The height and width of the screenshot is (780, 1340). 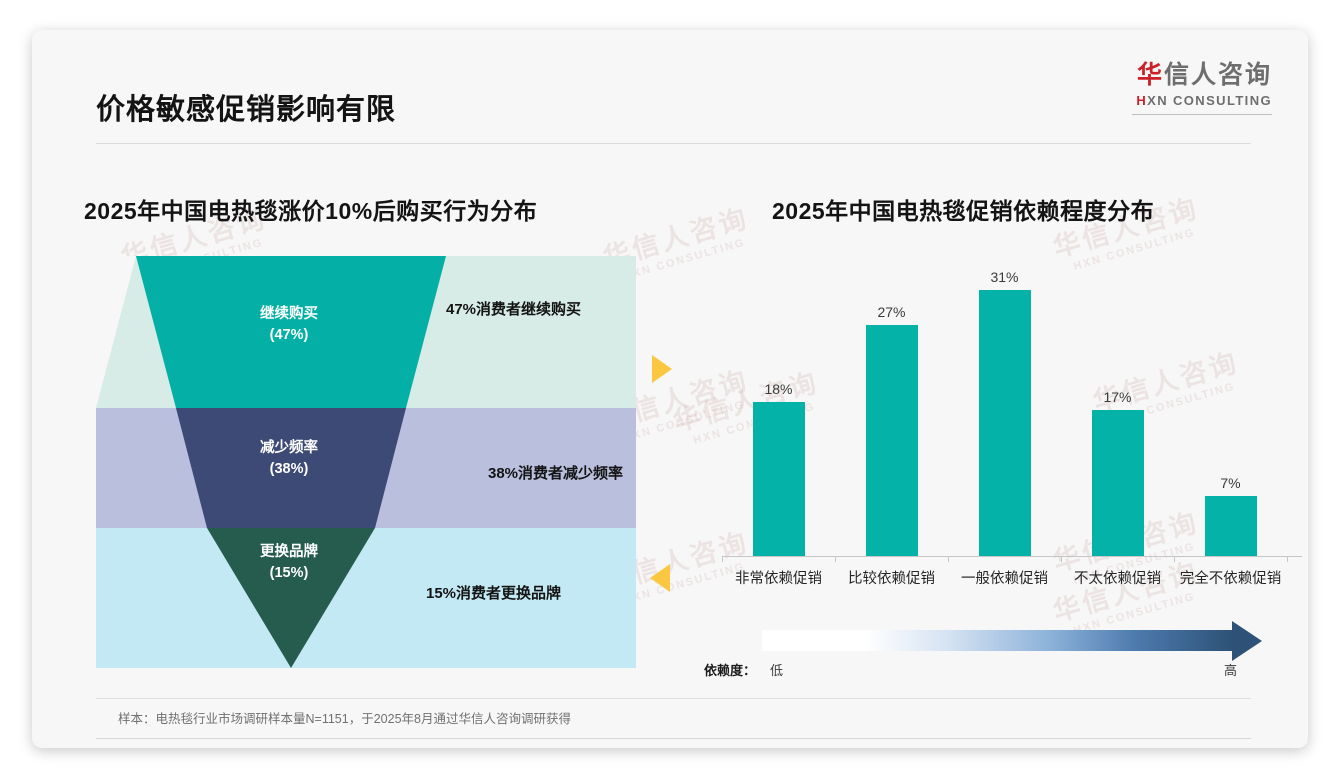 I want to click on x-axis-tick-label: 不太依赖促销, so click(x=1117, y=579).